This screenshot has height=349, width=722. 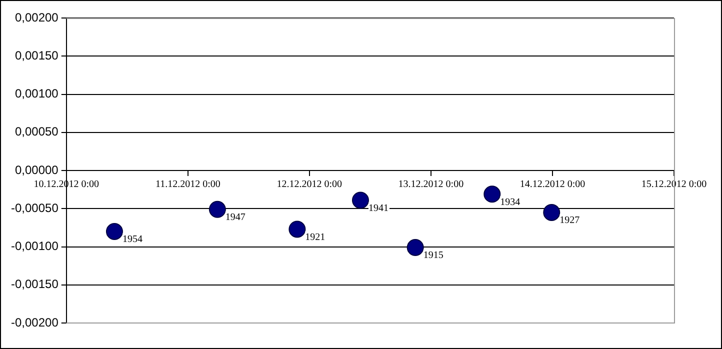 What do you see at coordinates (36, 93) in the screenshot?
I see `y-tick-label: 0,00100` at bounding box center [36, 93].